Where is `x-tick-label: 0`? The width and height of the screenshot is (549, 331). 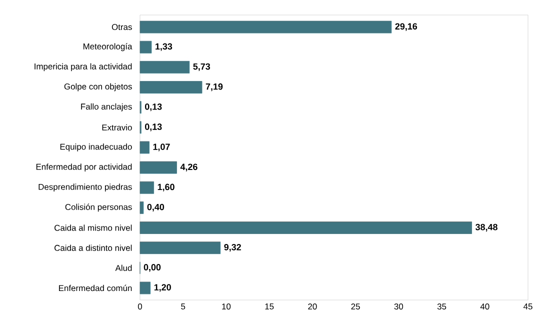 x-tick-label: 0 is located at coordinates (140, 307).